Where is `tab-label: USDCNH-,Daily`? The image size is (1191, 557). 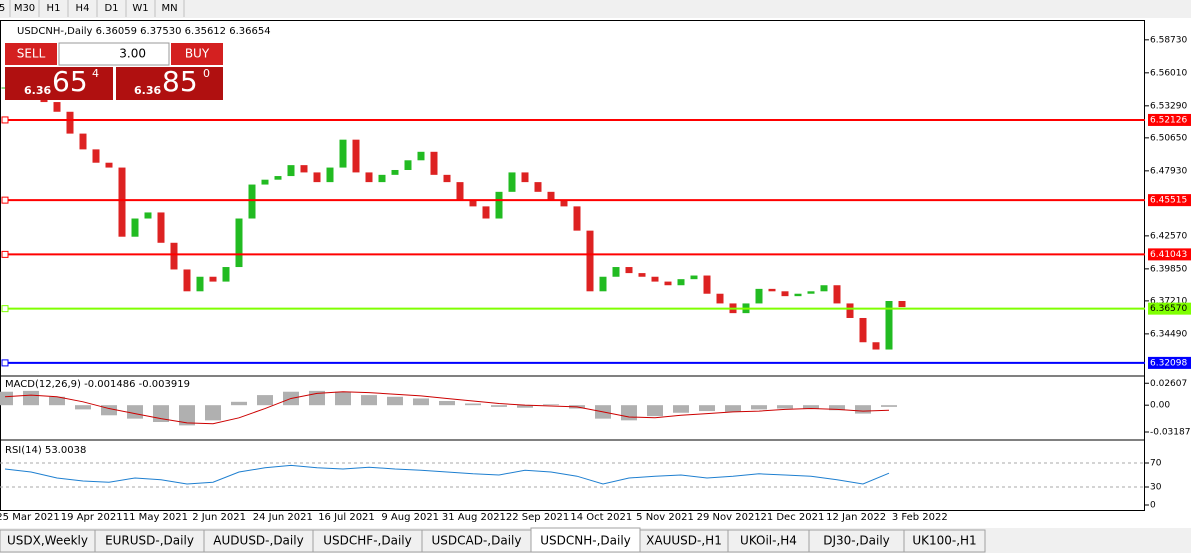 tab-label: USDCNH-,Daily is located at coordinates (585, 541).